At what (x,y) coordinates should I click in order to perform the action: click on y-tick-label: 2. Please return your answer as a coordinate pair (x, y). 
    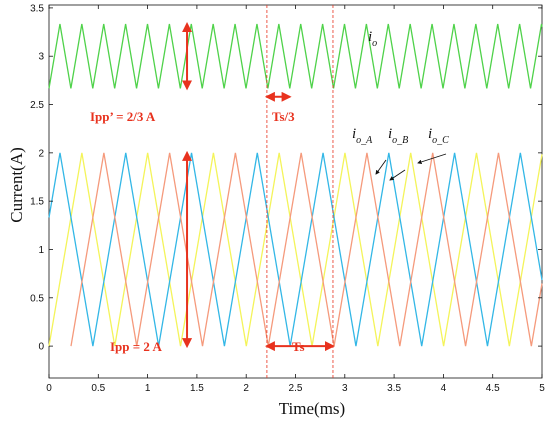
    Looking at the image, I should click on (41, 153).